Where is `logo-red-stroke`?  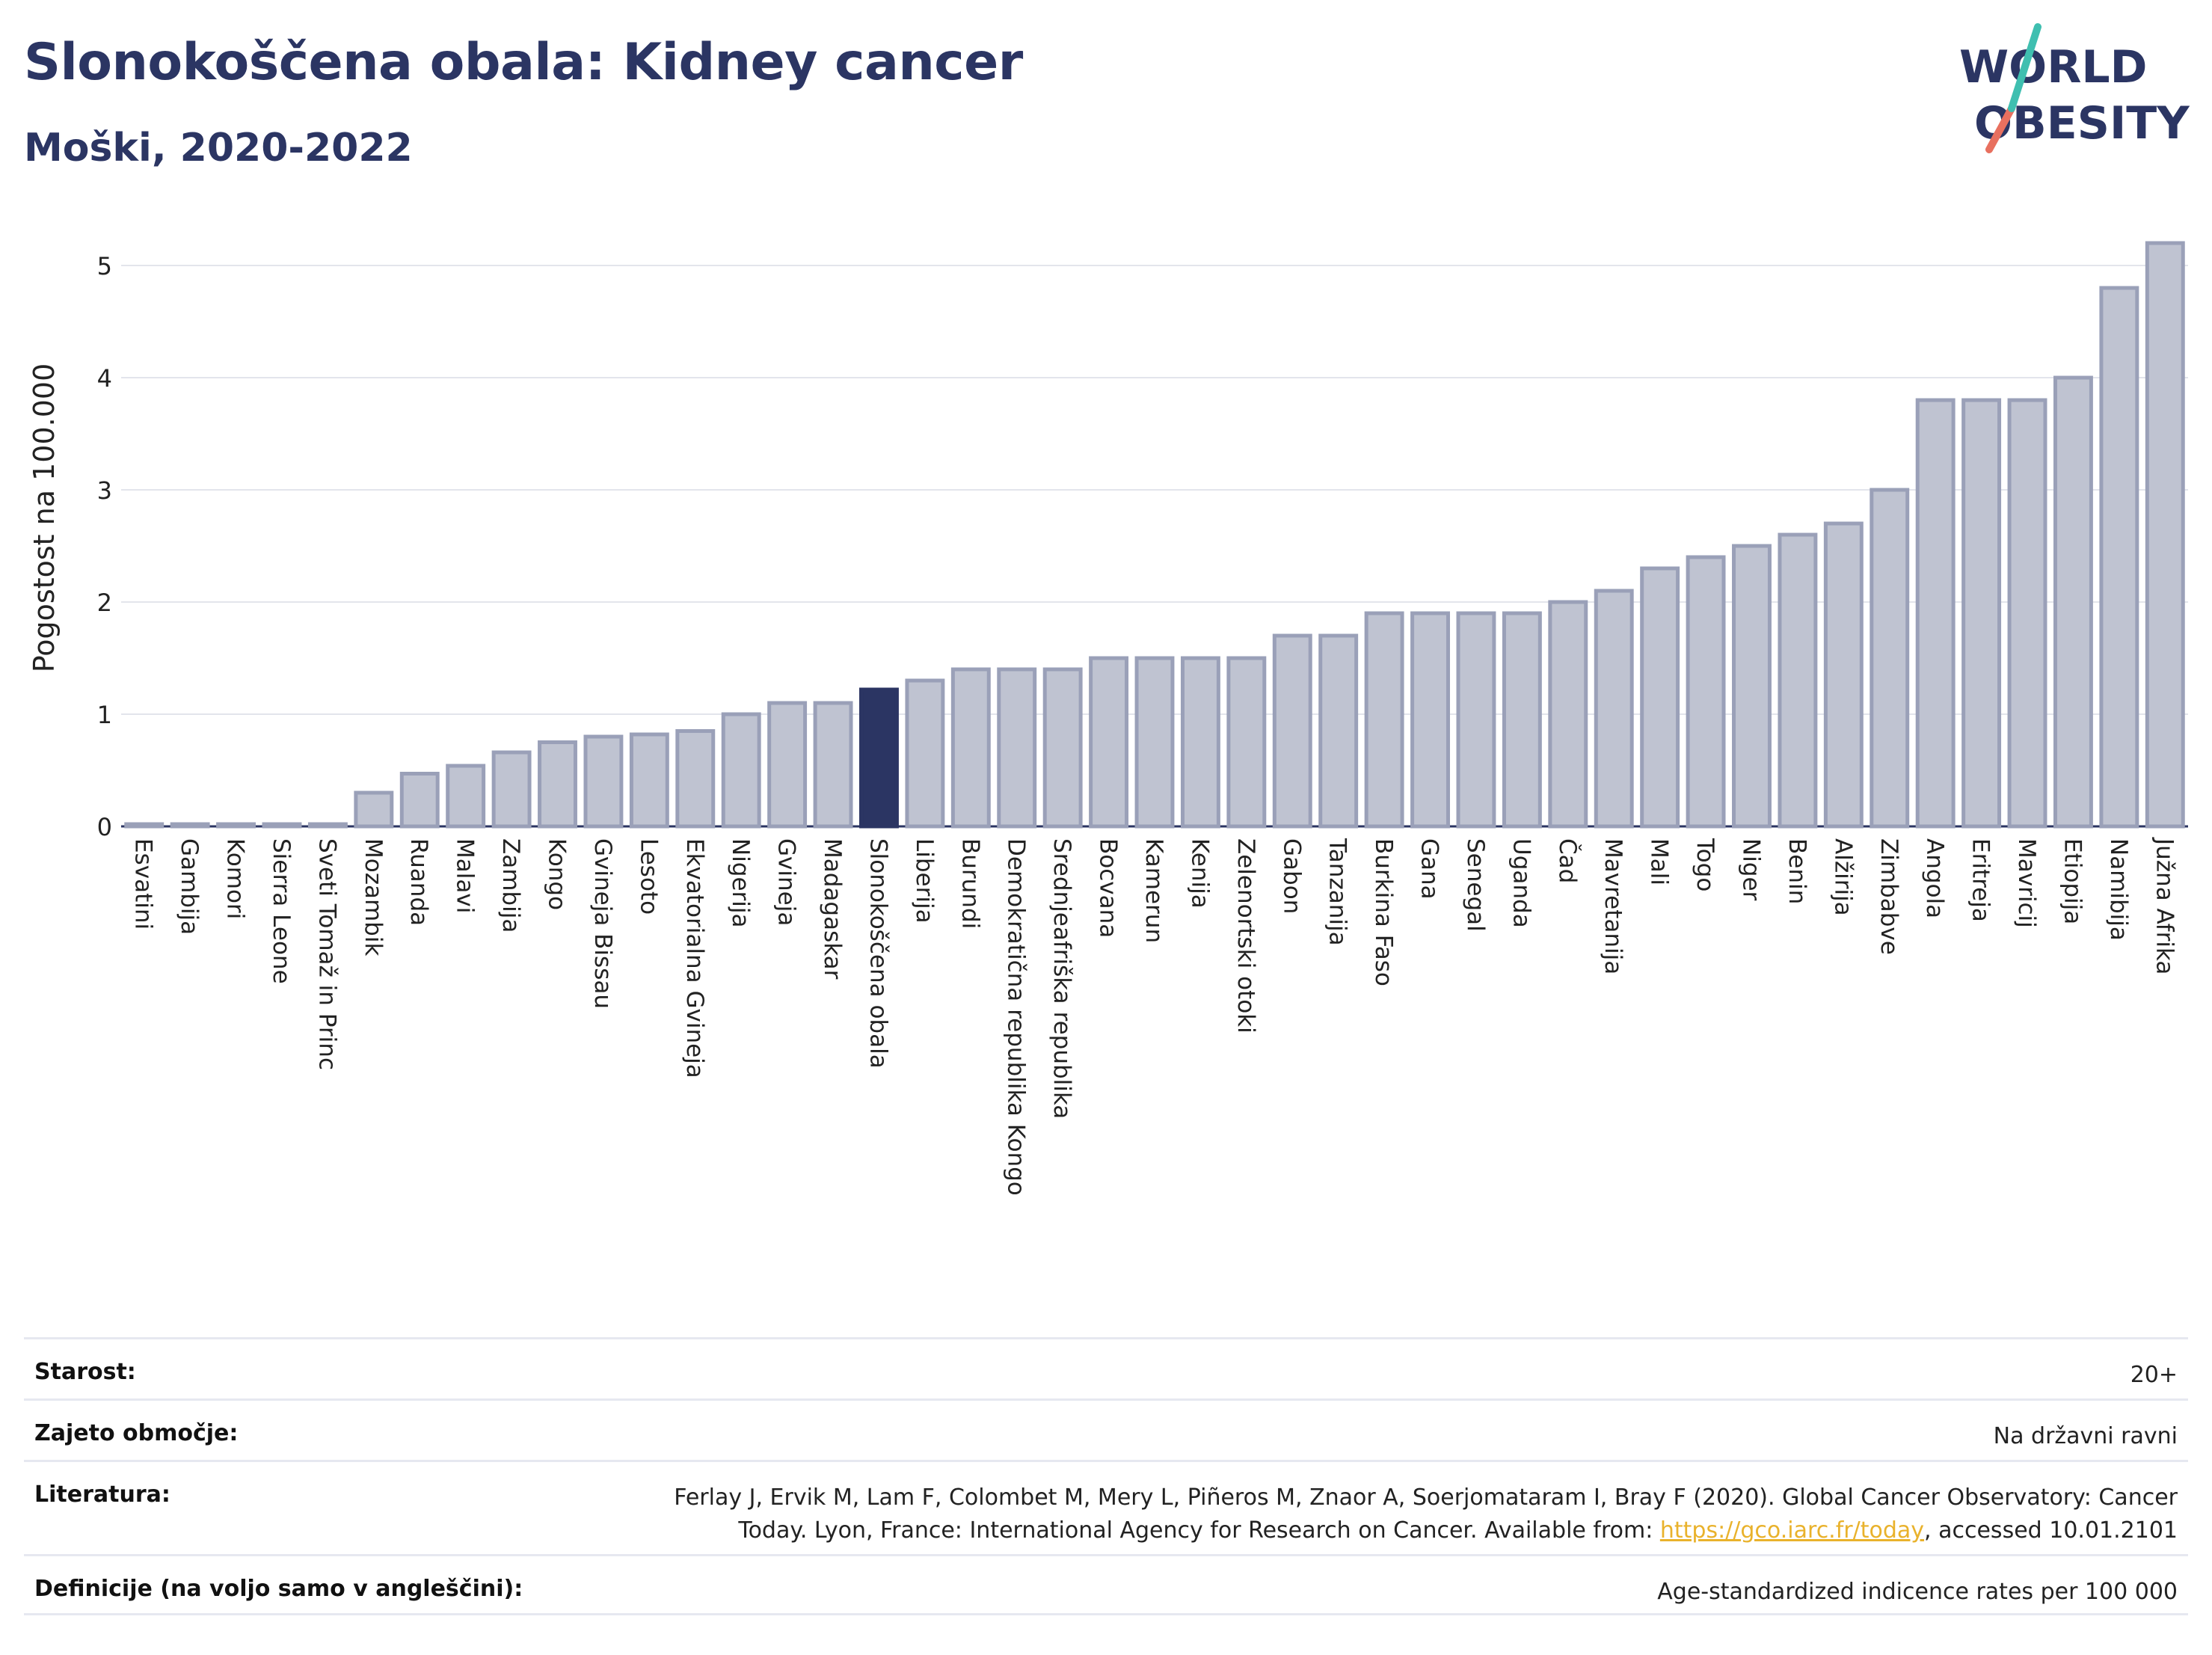
logo-red-stroke is located at coordinates (2000, 129).